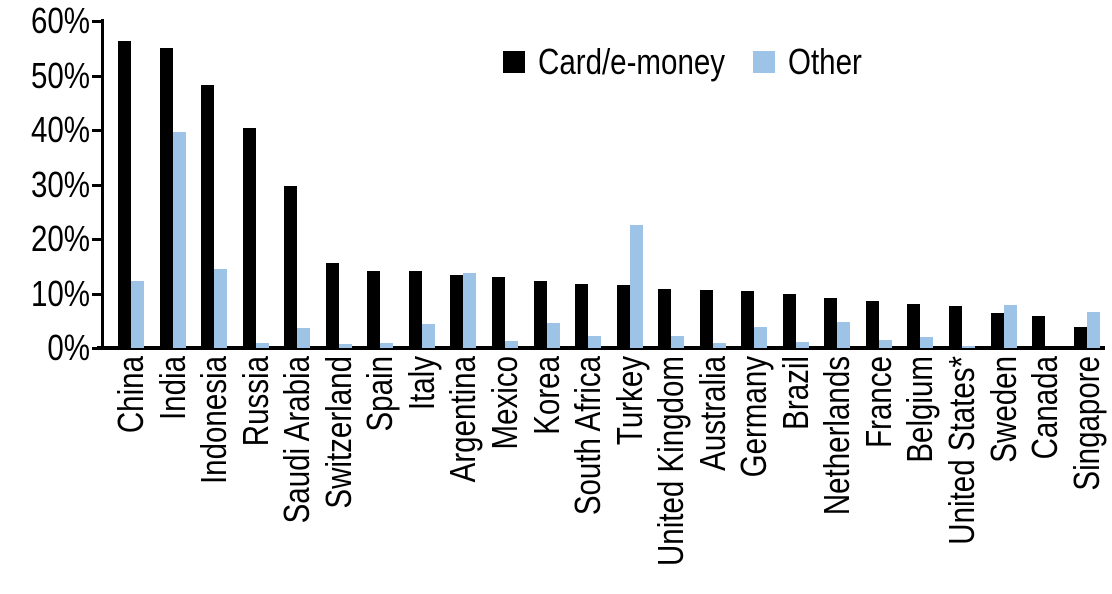 The image size is (1112, 594). Describe the element at coordinates (379, 394) in the screenshot. I see `x-category-label: Spain` at that location.